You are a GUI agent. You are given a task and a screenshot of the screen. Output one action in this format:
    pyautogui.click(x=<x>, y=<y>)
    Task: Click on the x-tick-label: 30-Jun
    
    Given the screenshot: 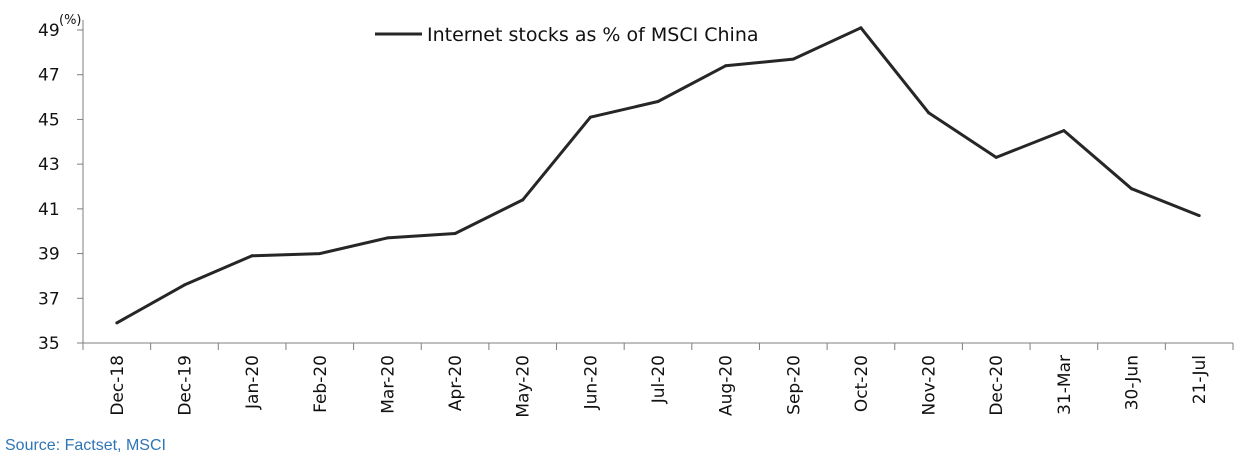 What is the action you would take?
    pyautogui.click(x=1133, y=382)
    